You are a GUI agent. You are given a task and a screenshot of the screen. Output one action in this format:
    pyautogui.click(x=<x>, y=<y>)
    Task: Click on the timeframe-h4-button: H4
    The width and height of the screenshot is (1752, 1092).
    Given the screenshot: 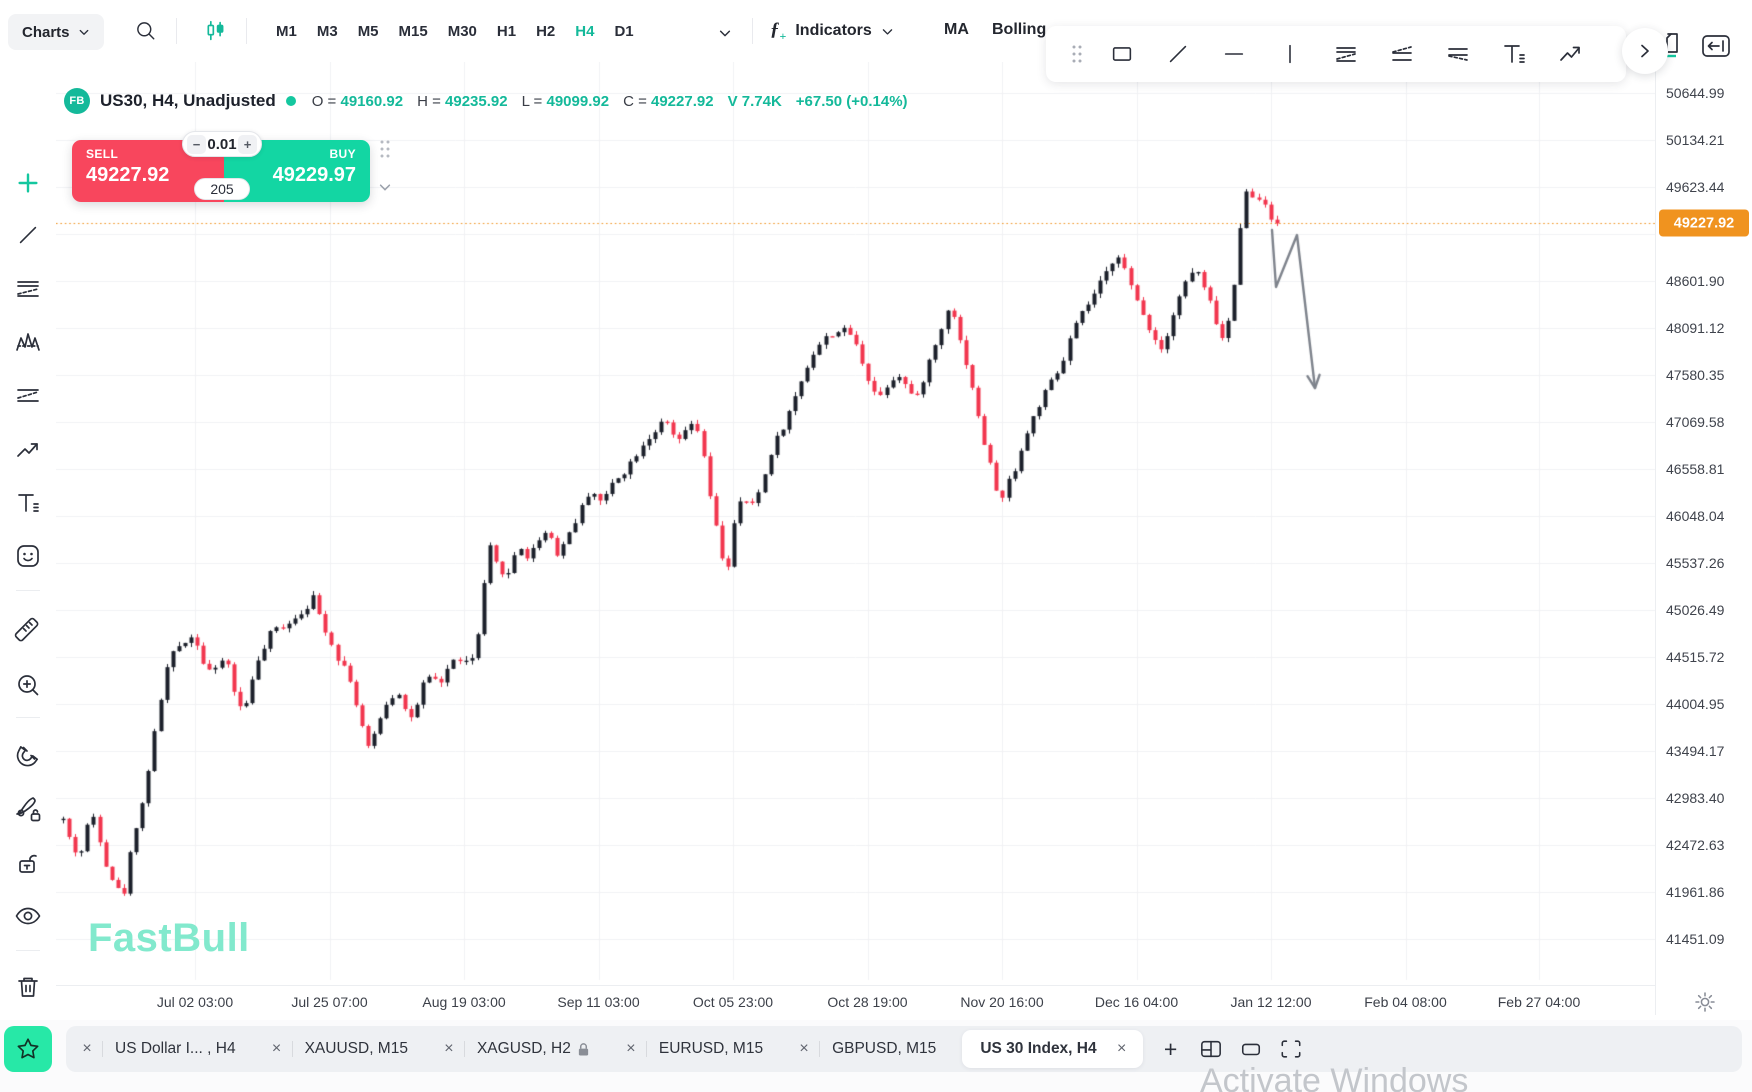 What is the action you would take?
    pyautogui.click(x=585, y=31)
    